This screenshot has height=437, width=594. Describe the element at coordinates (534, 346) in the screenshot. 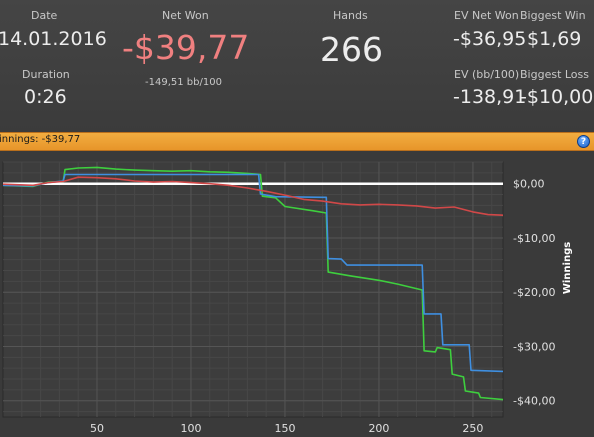

I see `y-tick-label: -$30,00` at that location.